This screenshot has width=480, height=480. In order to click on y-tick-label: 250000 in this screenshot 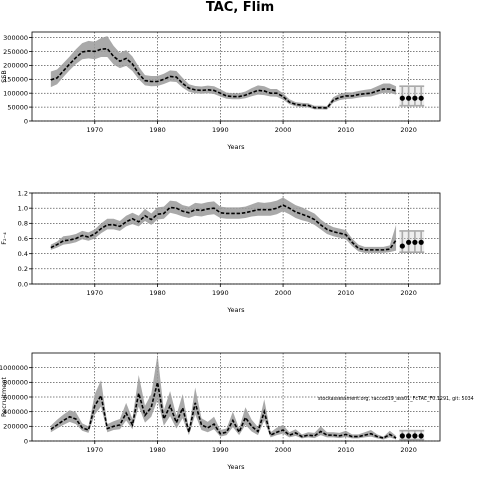, I will do `click(15, 52)`.